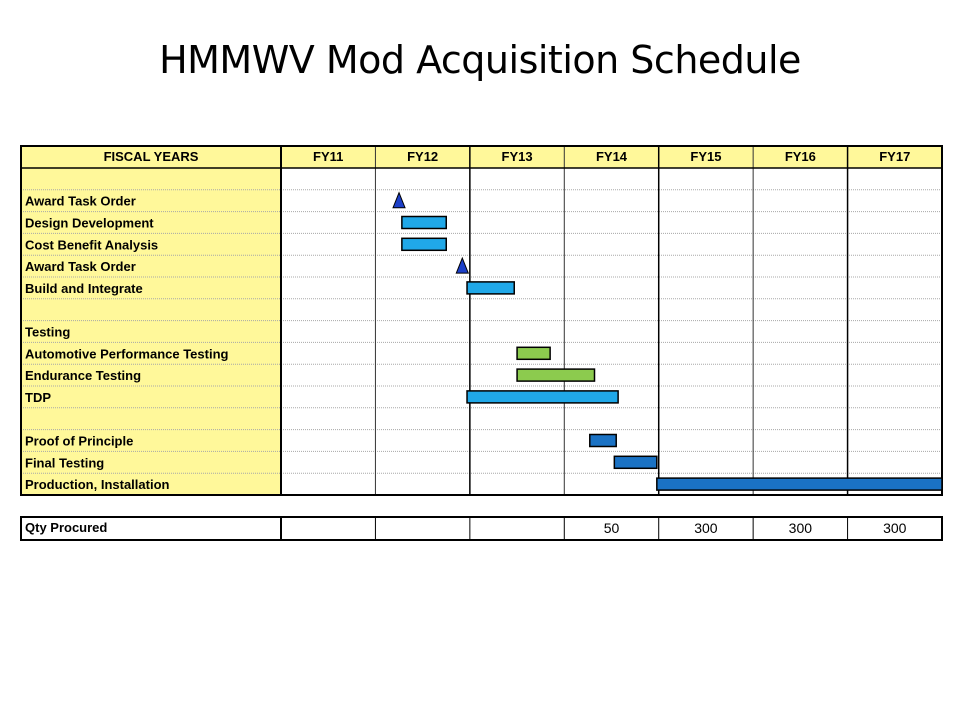 The image size is (960, 720). Describe the element at coordinates (151, 156) in the screenshot. I see `header-label: FISCAL YEARS` at that location.